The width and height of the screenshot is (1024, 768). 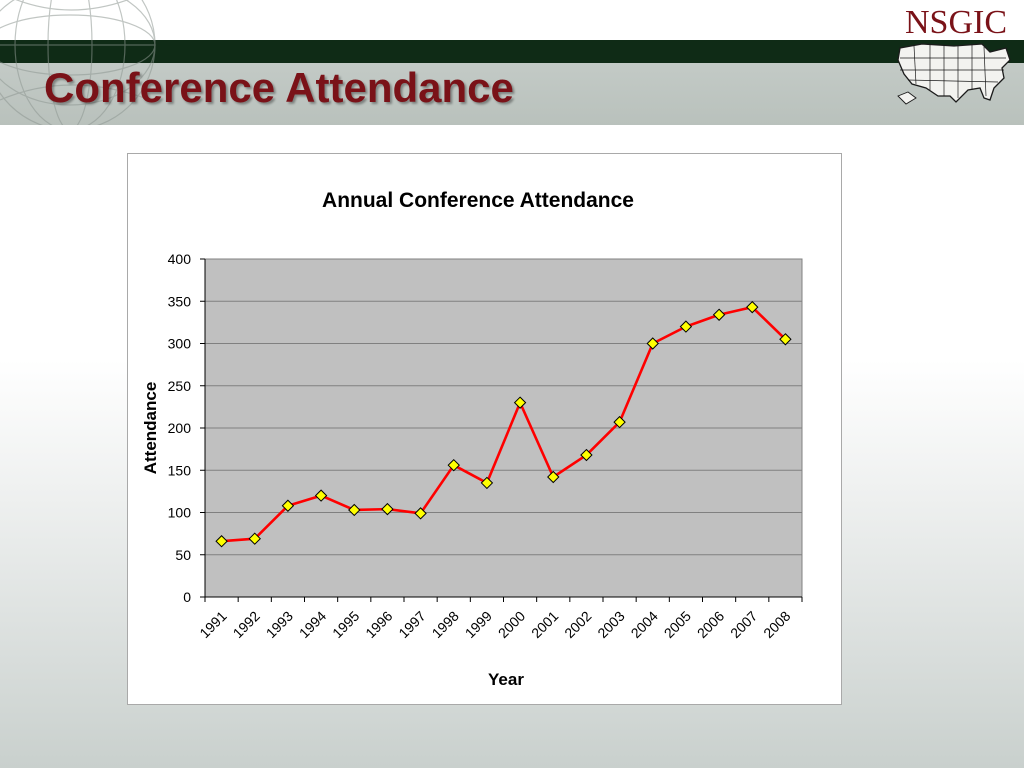 I want to click on us-states-map-icon, so click(x=954, y=74).